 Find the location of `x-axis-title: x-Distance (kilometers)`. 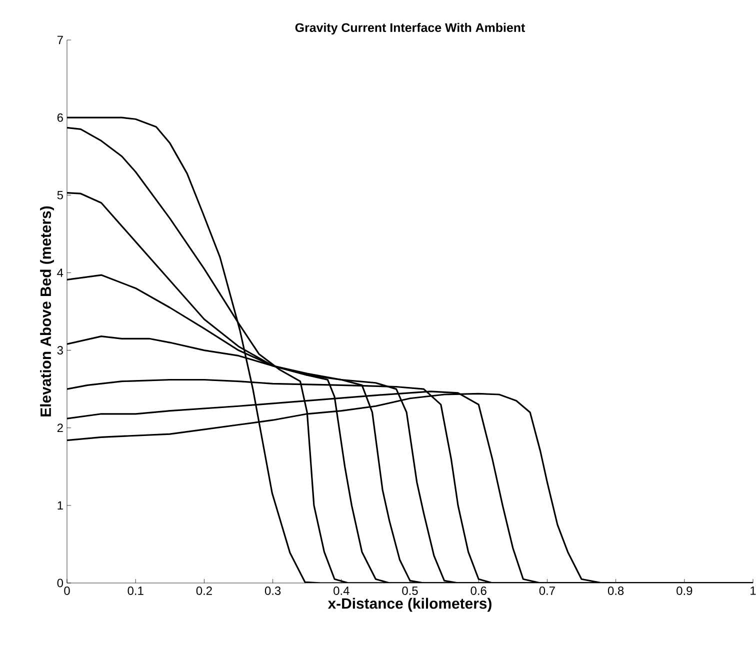

x-axis-title: x-Distance (kilometers) is located at coordinates (410, 605).